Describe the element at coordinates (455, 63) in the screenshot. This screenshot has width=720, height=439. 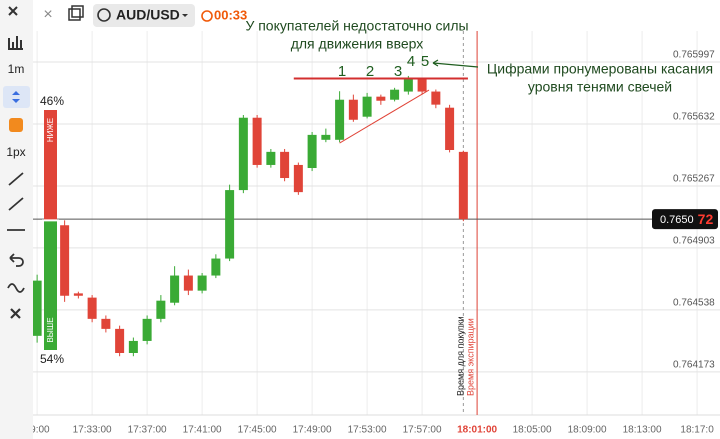
I see `touch-arrow` at that location.